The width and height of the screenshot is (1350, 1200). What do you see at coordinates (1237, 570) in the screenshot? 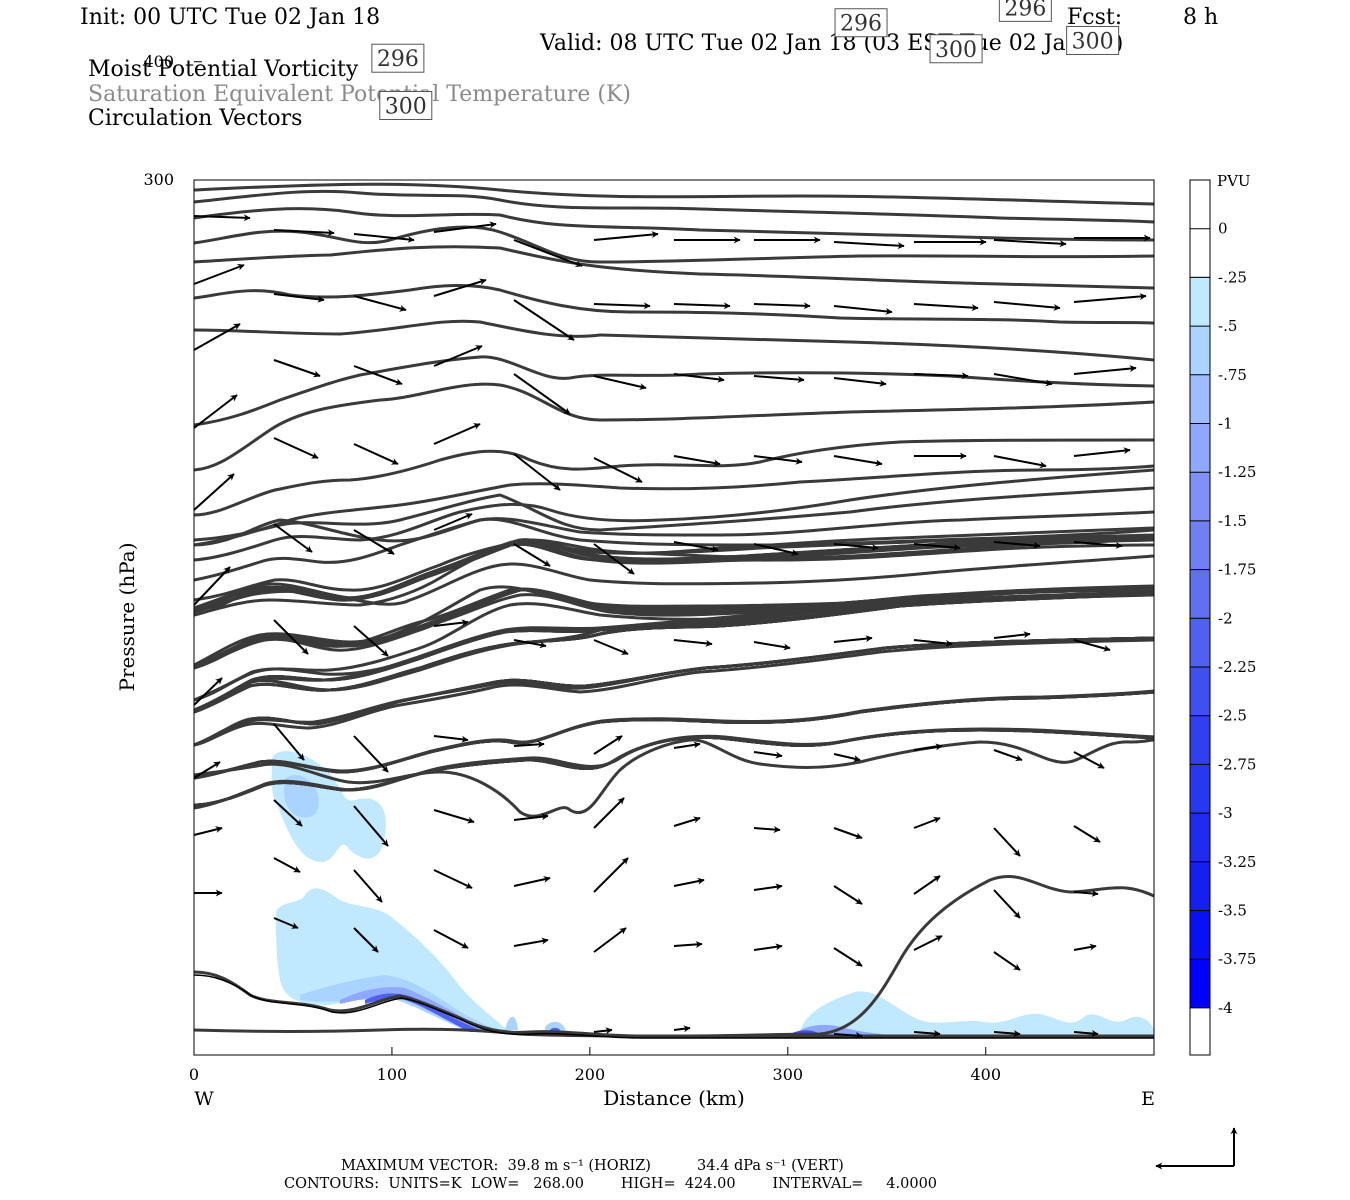
I see `colorbar-label: -1.75` at bounding box center [1237, 570].